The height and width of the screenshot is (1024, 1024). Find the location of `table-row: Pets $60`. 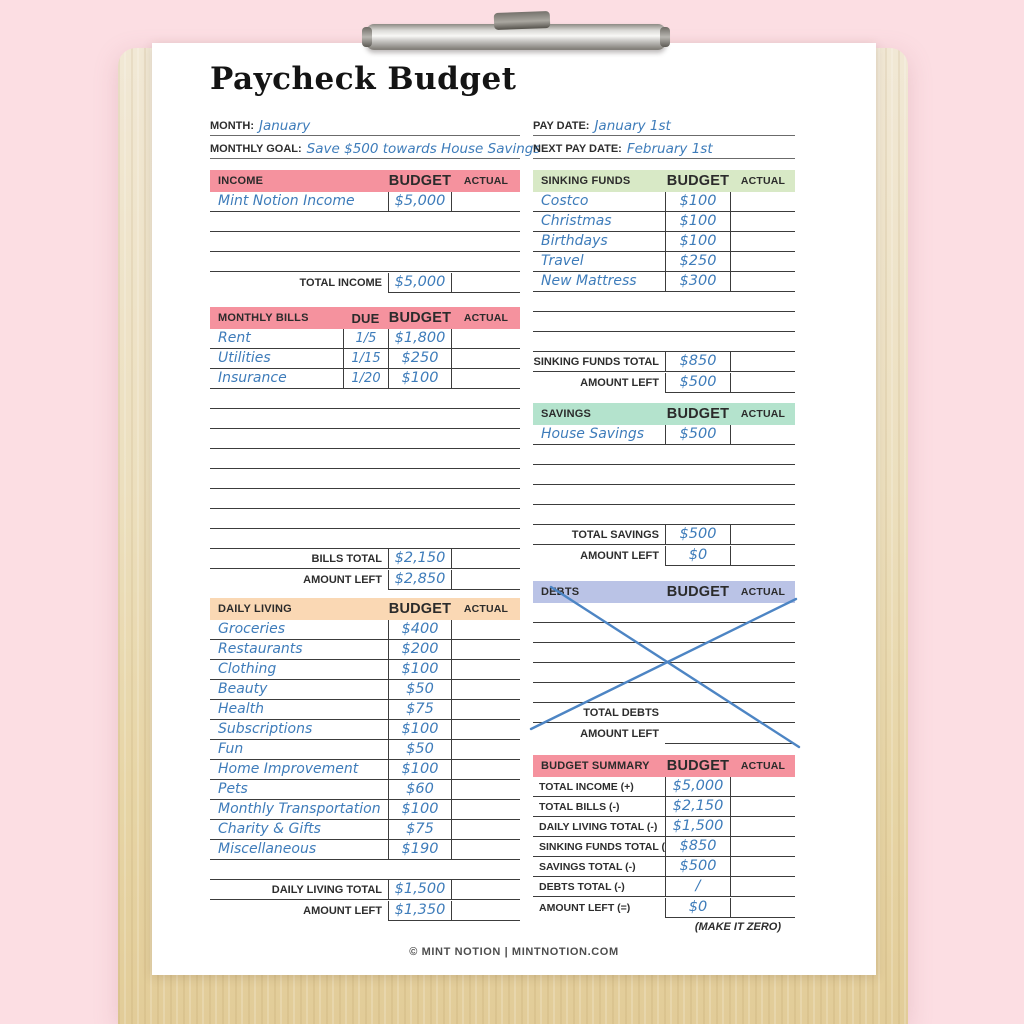

table-row: Pets $60 is located at coordinates (365, 790).